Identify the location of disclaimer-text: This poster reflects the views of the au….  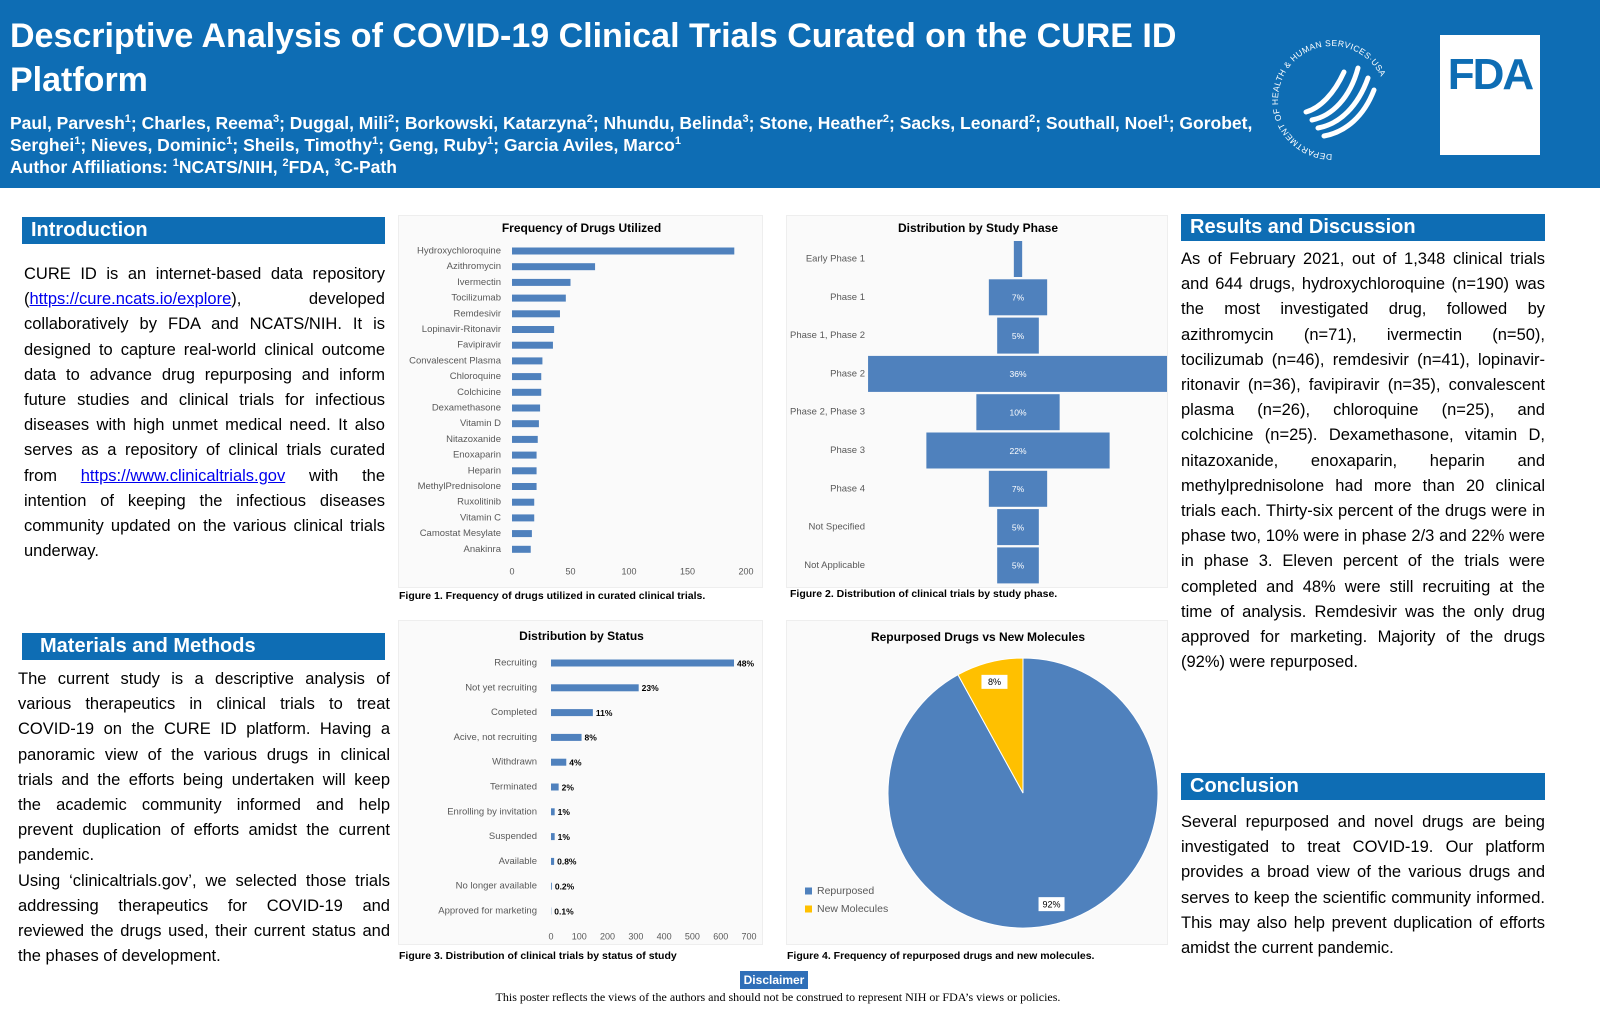
(778, 997).